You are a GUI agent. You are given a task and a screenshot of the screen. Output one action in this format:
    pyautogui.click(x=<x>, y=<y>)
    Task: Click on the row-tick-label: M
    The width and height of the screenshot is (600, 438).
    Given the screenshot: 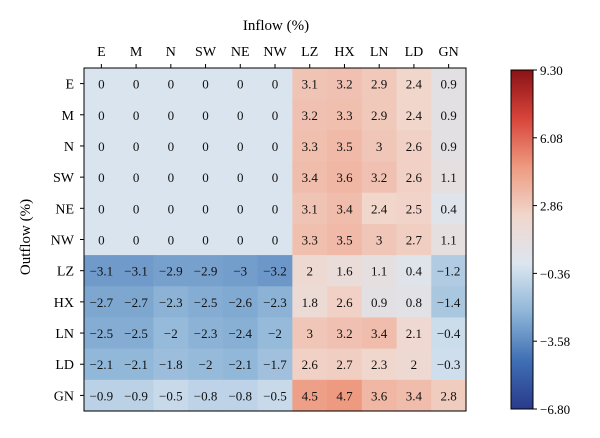 What is the action you would take?
    pyautogui.click(x=68, y=116)
    